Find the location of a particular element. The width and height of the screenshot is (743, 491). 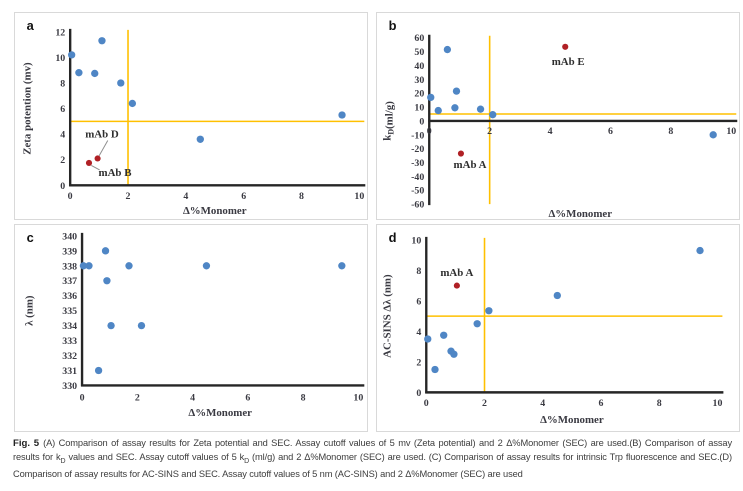

axis-label-part: k is located at coordinates (388, 137).